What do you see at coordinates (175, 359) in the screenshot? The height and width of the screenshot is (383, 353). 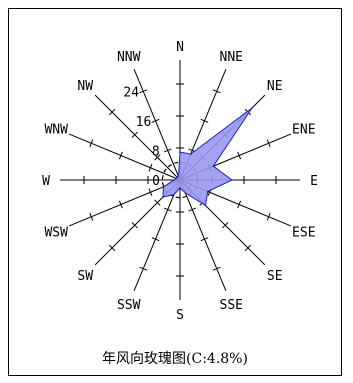 I see `chart-caption: 年风向玫瑰图(C:4.8%)` at bounding box center [175, 359].